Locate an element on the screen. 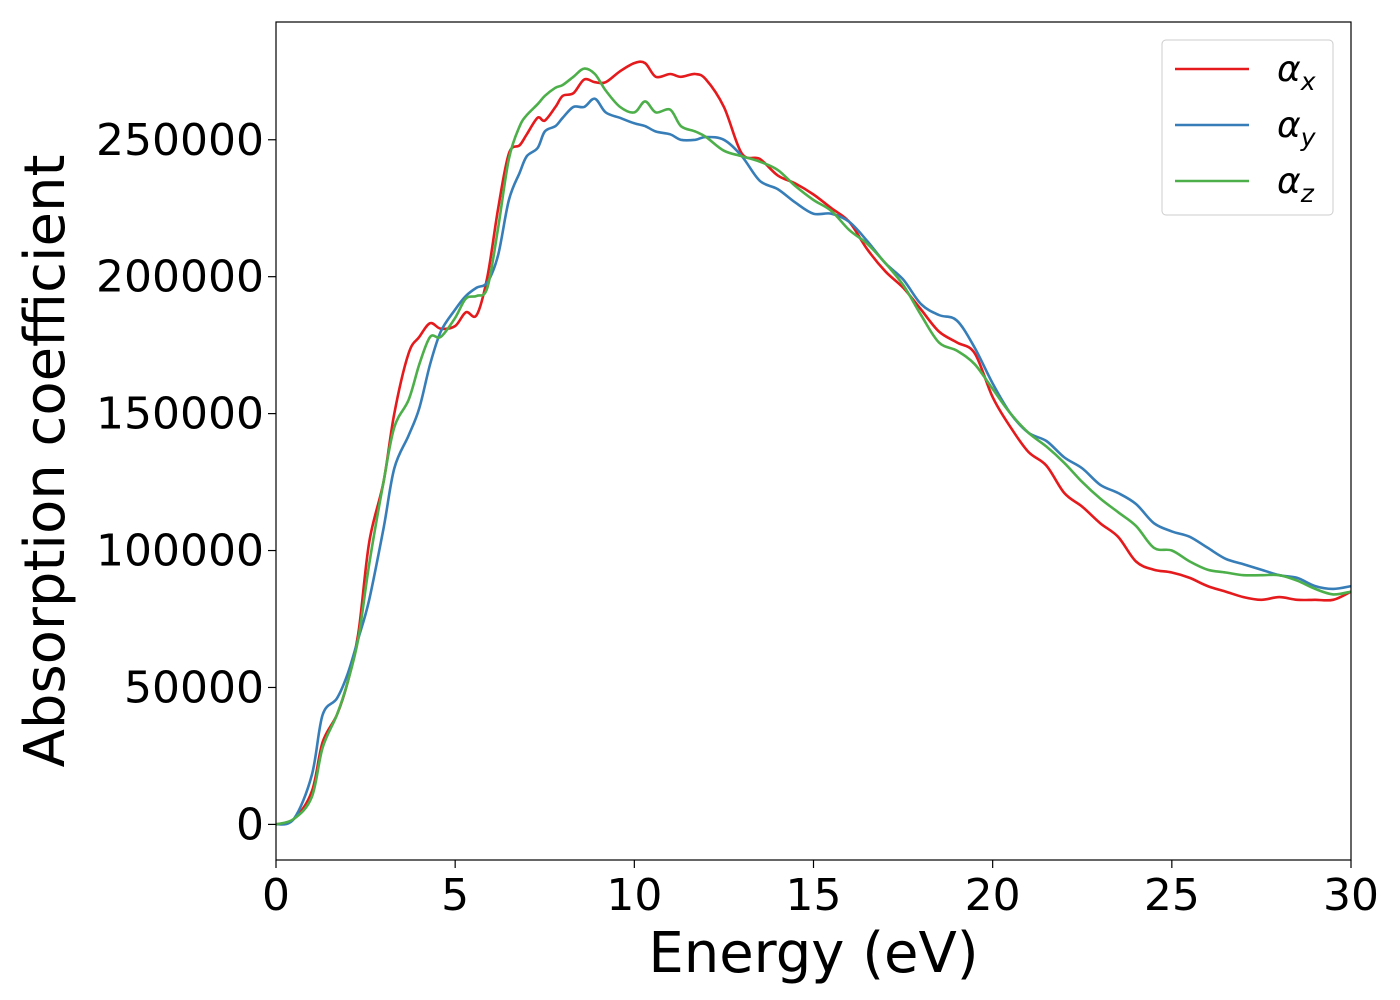  legend: αx αy αz is located at coordinates (1247, 127).